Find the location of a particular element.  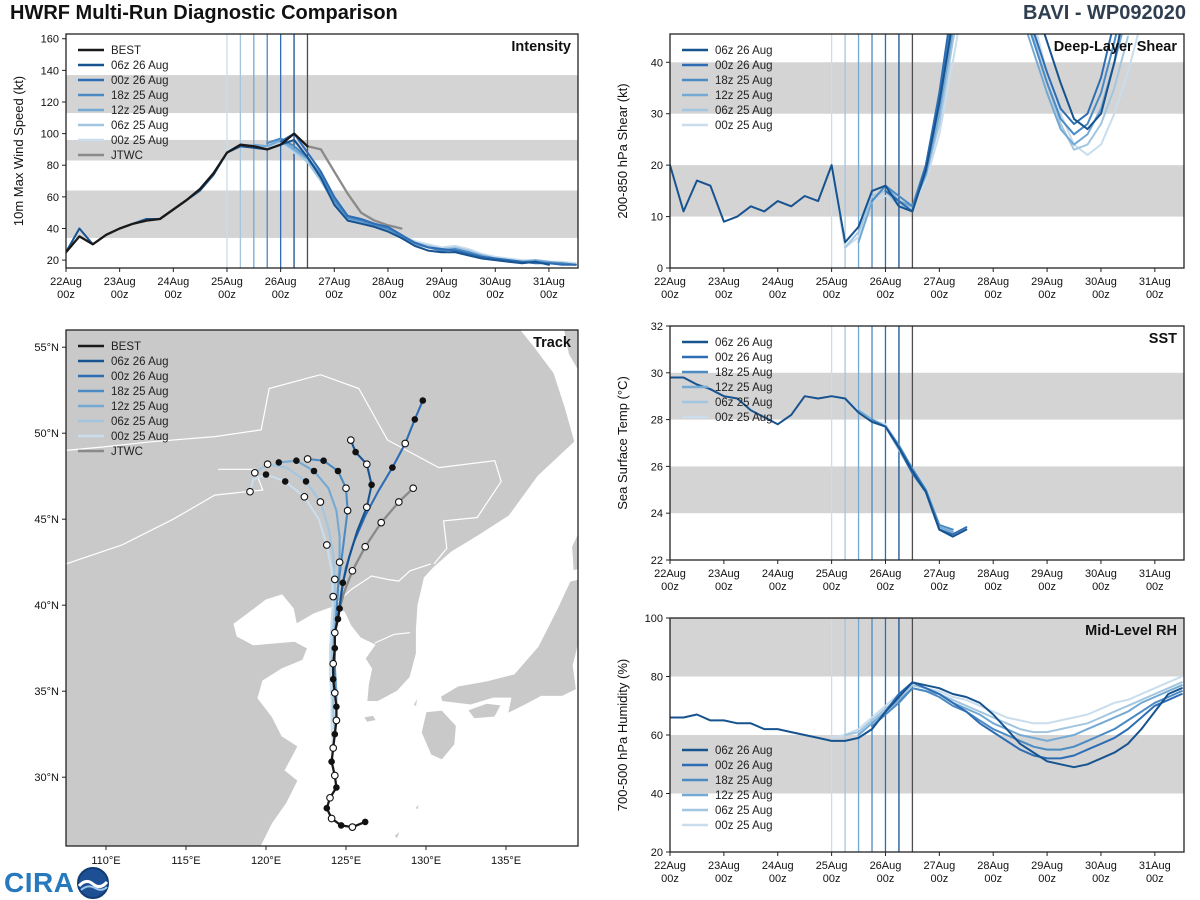

legend-label: 12z 25 Aug is located at coordinates (140, 407).